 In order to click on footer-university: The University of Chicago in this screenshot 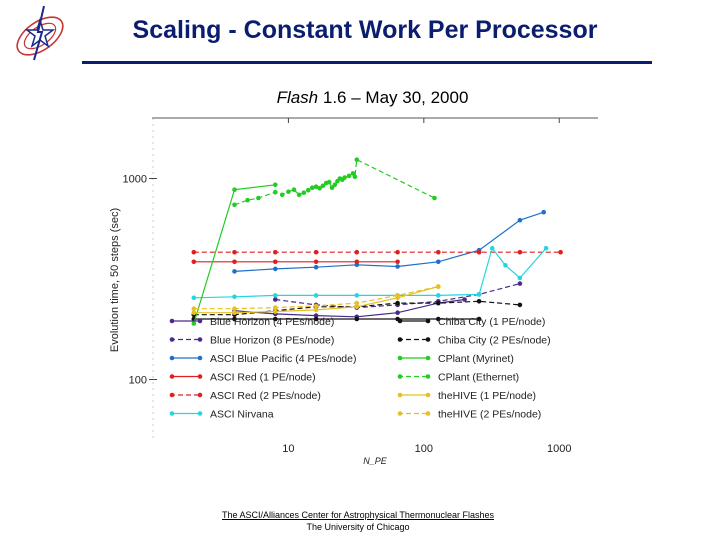, I will do `click(358, 527)`.